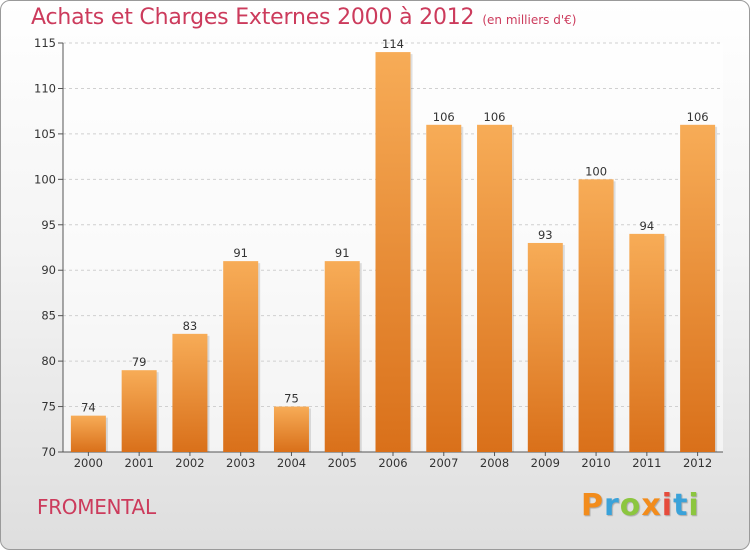 This screenshot has height=550, width=750. Describe the element at coordinates (189, 463) in the screenshot. I see `x-tick-label: 2002` at that location.